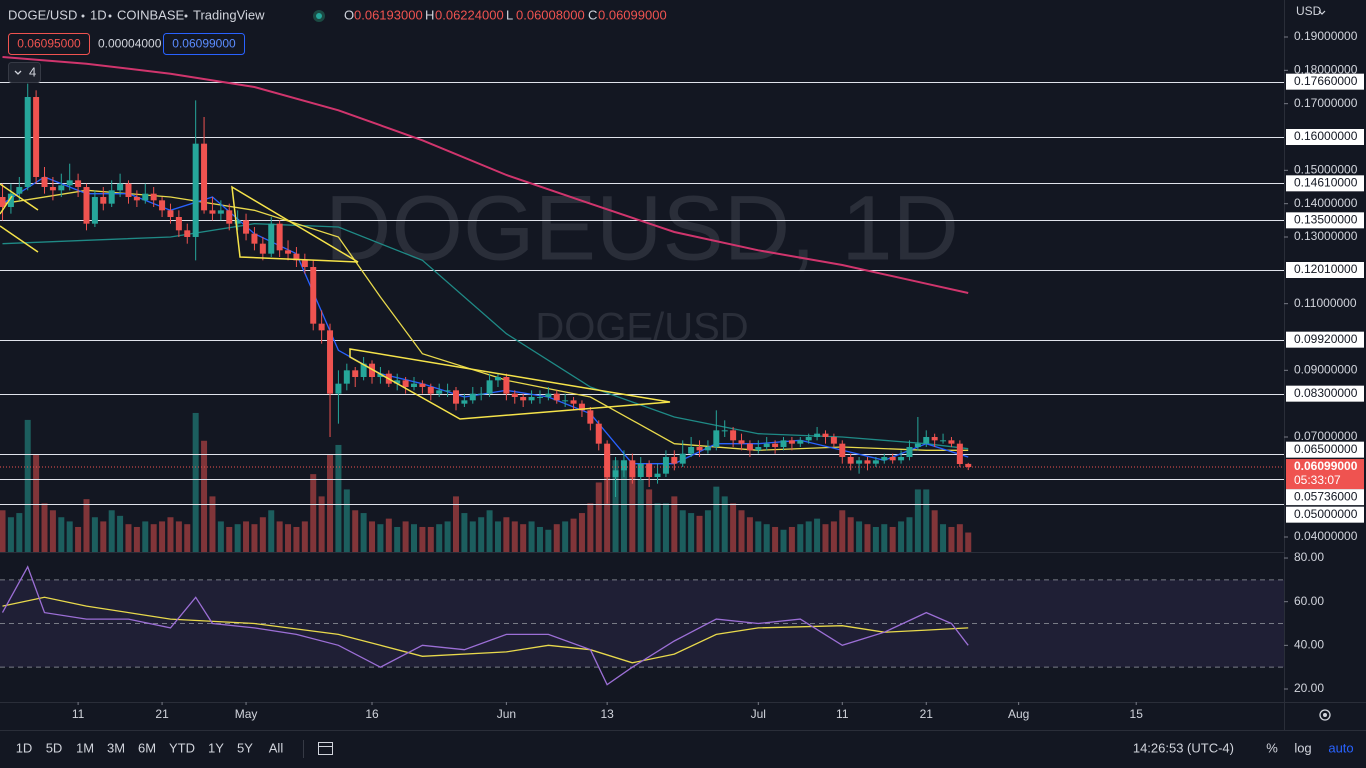 Image resolution: width=1366 pixels, height=768 pixels. I want to click on range-button: YTD, so click(182, 747).